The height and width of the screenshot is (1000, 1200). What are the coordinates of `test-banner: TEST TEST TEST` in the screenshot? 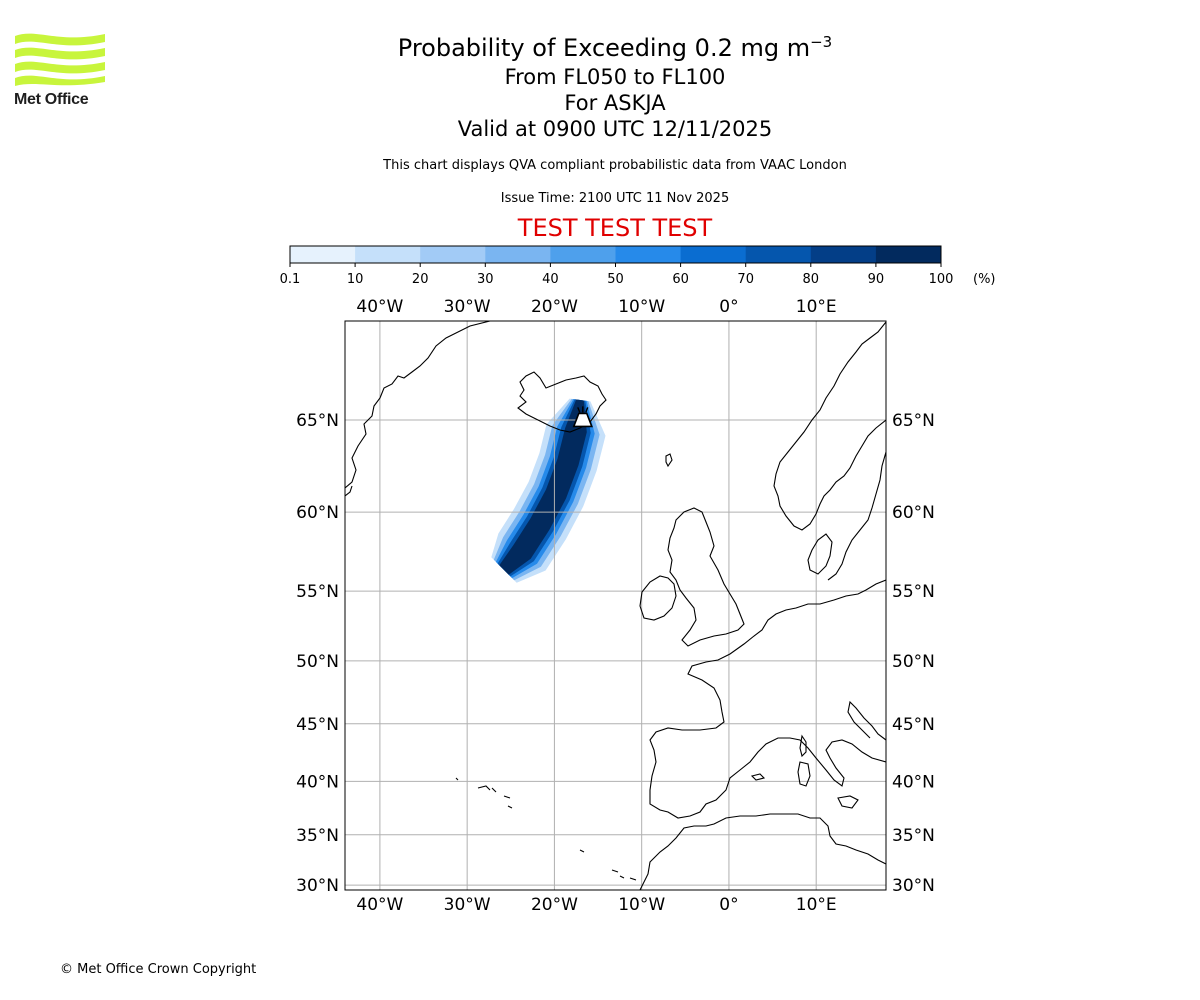 It's located at (615, 228).